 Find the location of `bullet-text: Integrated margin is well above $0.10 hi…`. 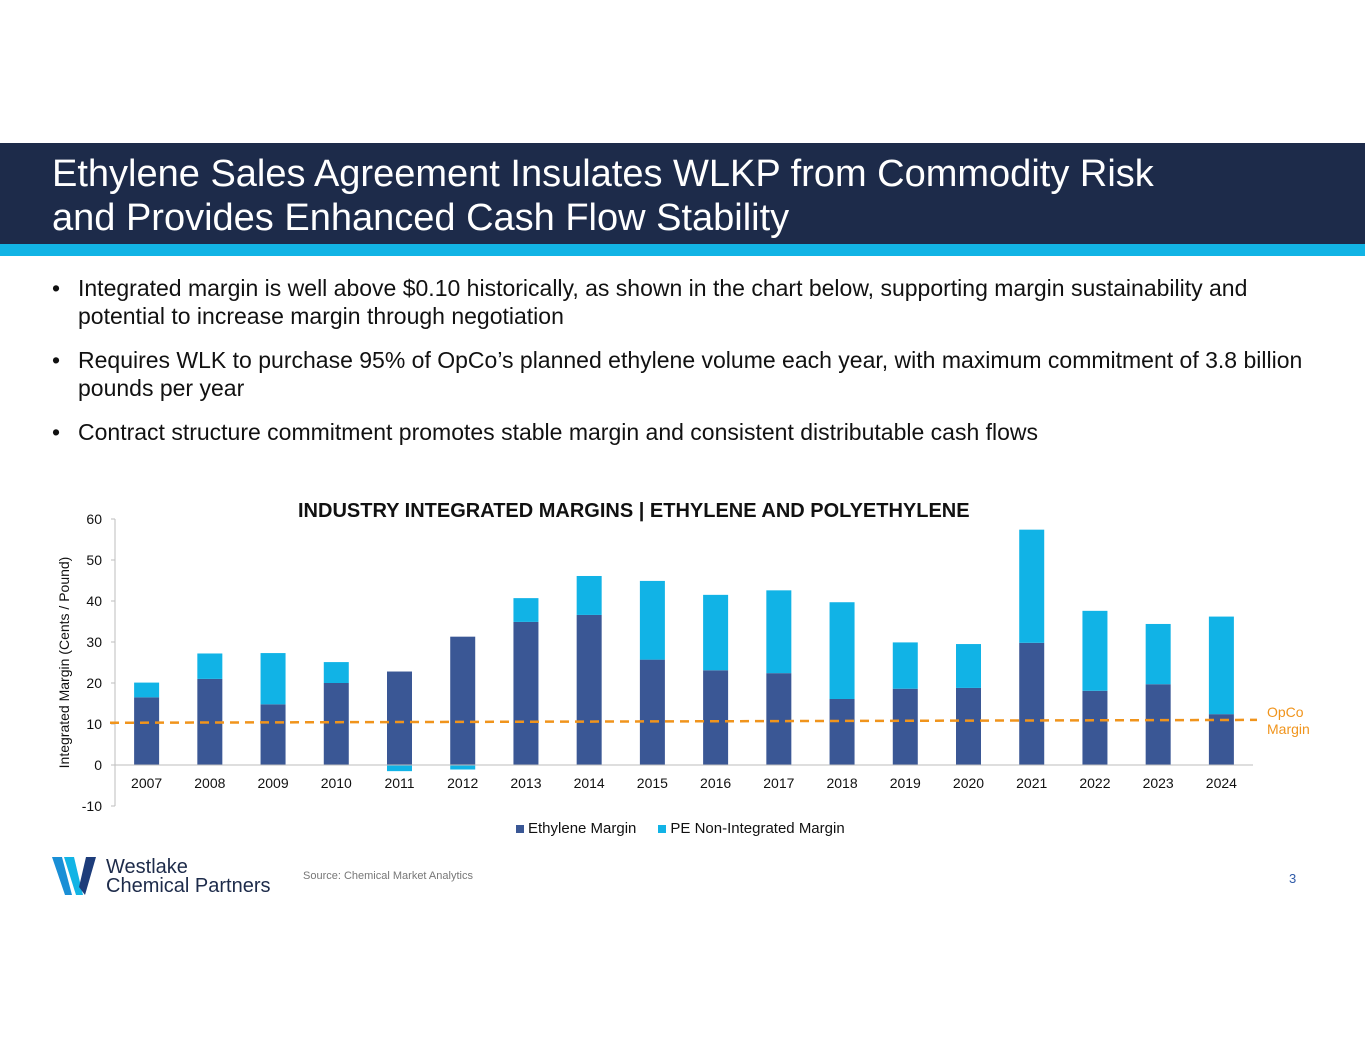

bullet-text: Integrated margin is well above $0.10 hi… is located at coordinates (663, 302).